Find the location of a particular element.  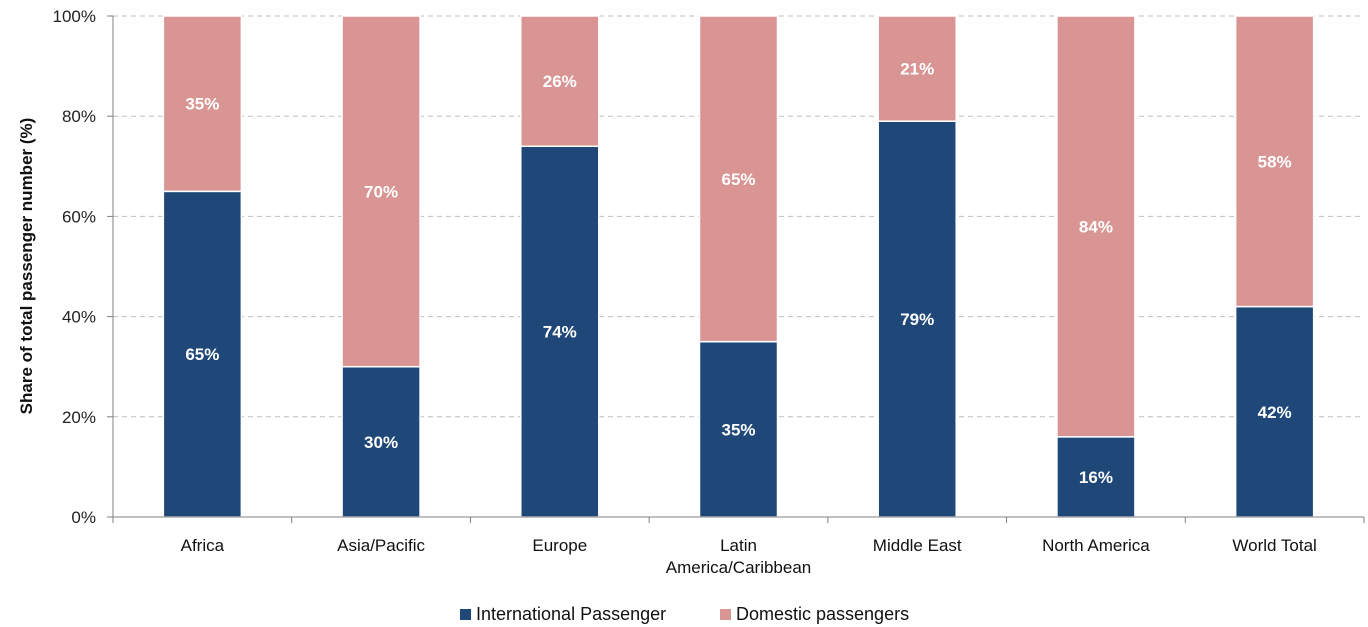

x-category-label: America/Caribbean is located at coordinates (739, 567).